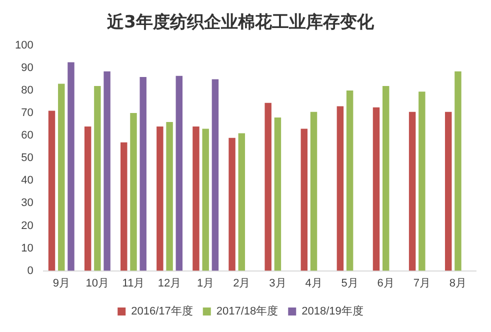 The height and width of the screenshot is (332, 491). I want to click on y-tick-label: 10, so click(27, 248).